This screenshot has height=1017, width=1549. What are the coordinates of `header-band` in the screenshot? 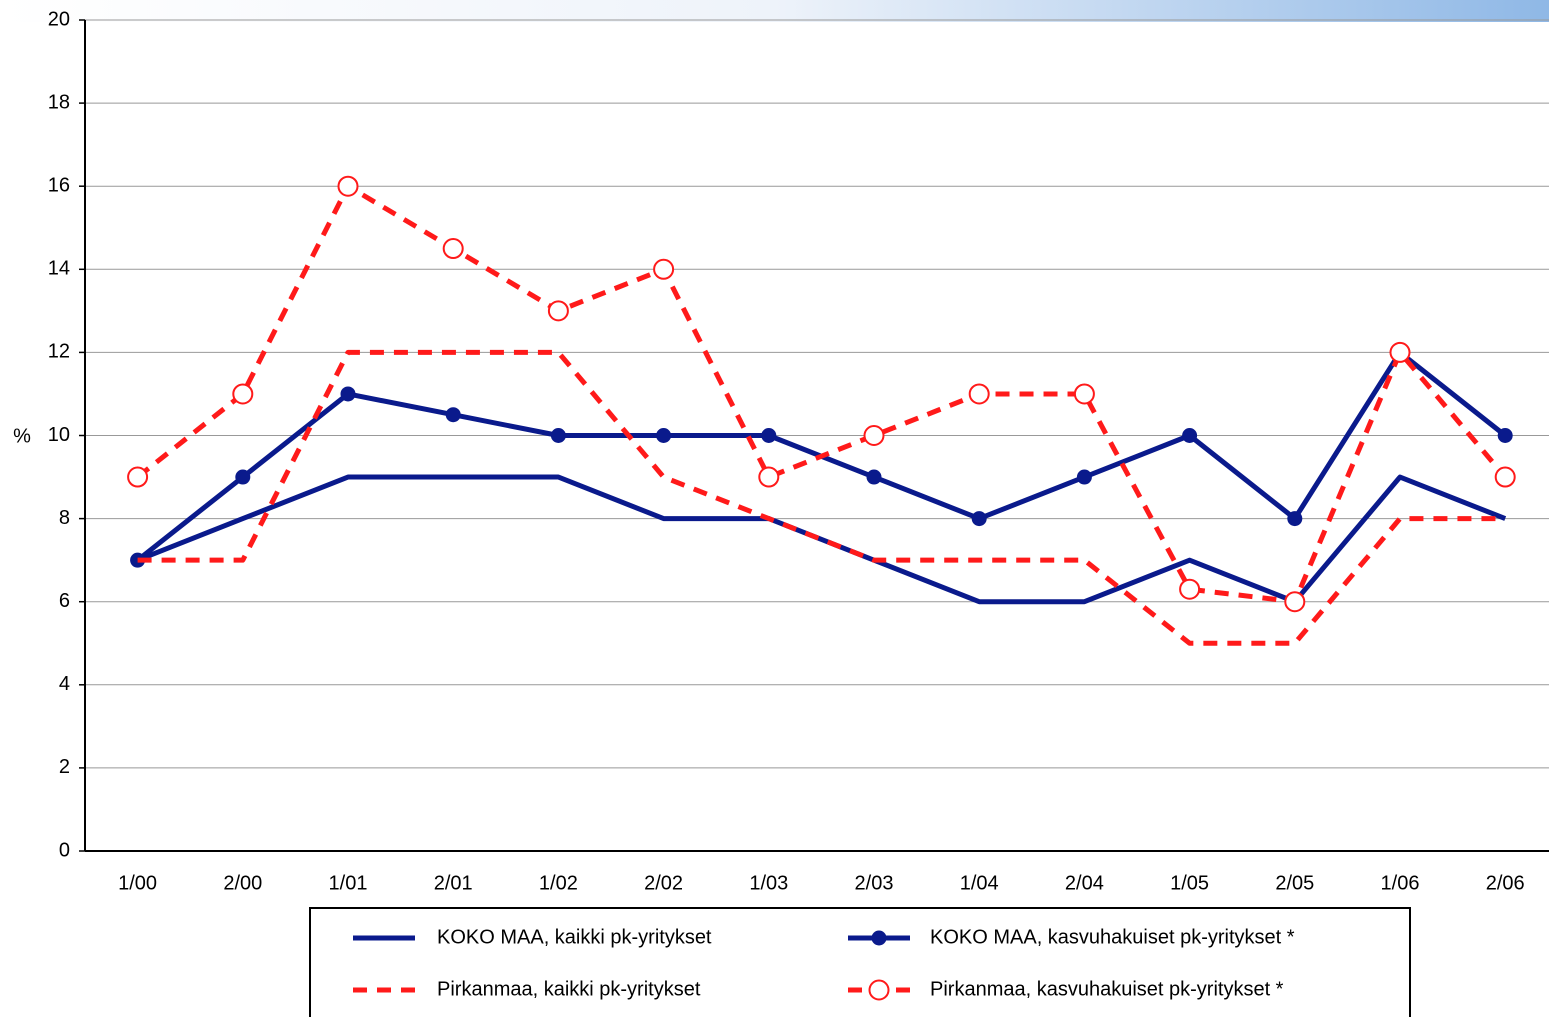 It's located at (774, 11).